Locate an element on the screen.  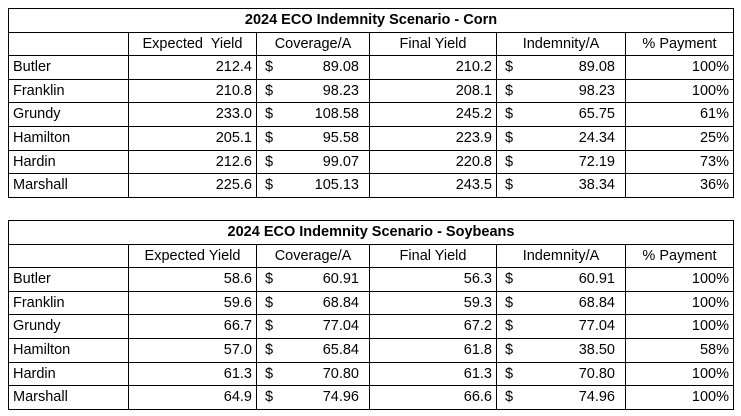
coverage-value: 60.91 is located at coordinates (340, 279).